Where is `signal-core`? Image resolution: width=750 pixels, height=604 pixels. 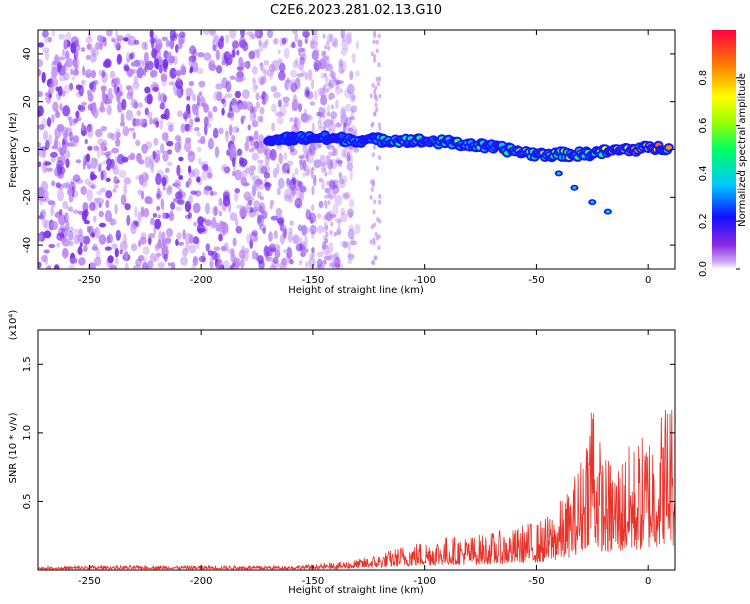
signal-core is located at coordinates (668, 148).